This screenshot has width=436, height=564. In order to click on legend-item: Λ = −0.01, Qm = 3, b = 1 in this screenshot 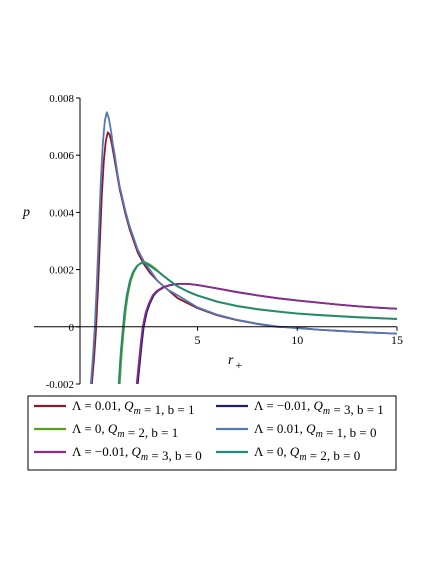, I will do `click(300, 407)`.